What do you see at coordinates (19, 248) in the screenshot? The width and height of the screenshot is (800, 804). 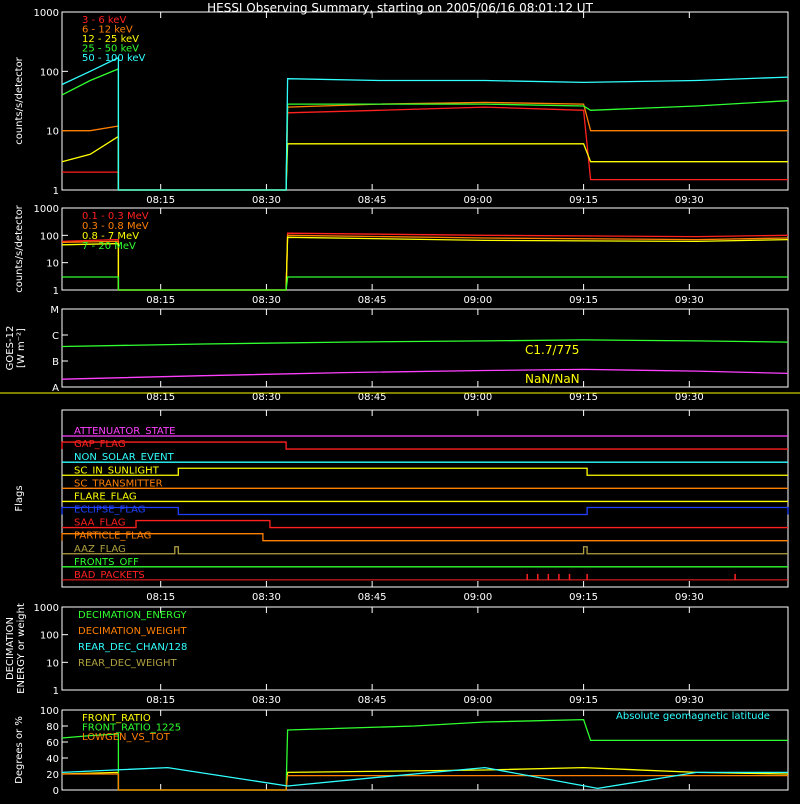 I see `rates_high-y-axis-label: counts/s/detector` at bounding box center [19, 248].